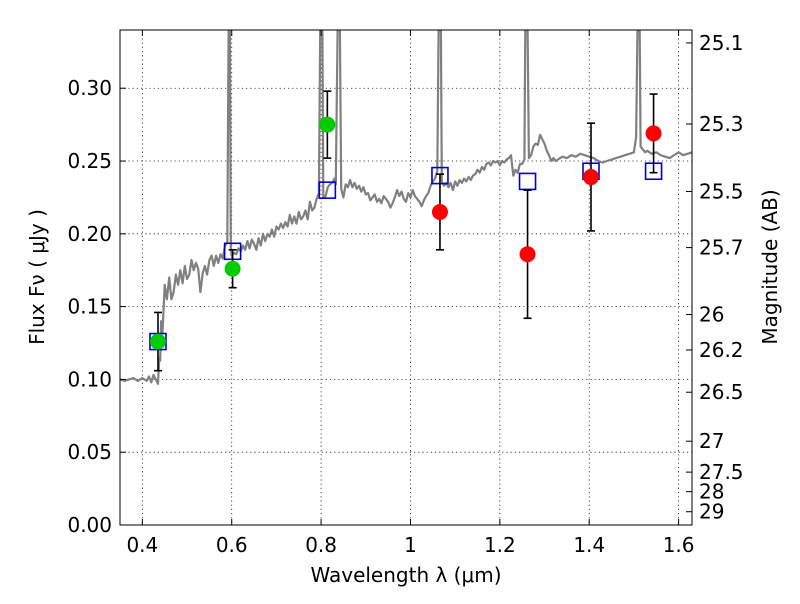 Image resolution: width=800 pixels, height=604 pixels. I want to click on y2-tick-label: 25.3, so click(721, 124).